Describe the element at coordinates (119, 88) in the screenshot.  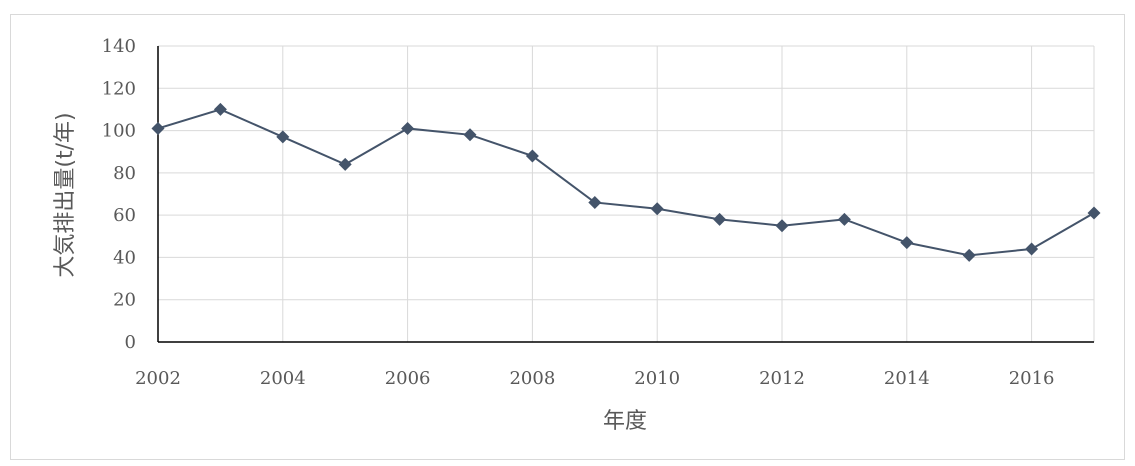
I see `y-tick-label: 120` at that location.